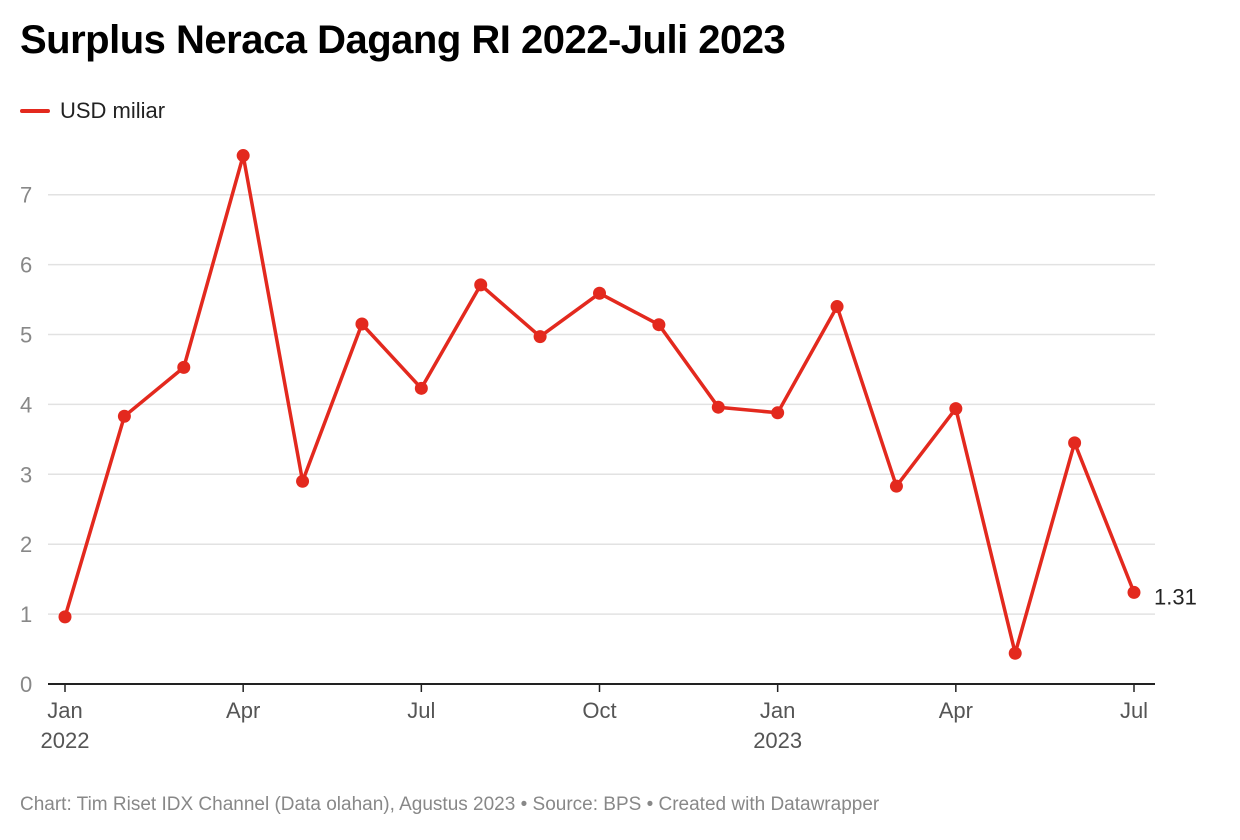 The image size is (1240, 840). I want to click on y-tick-label: 3, so click(26, 474).